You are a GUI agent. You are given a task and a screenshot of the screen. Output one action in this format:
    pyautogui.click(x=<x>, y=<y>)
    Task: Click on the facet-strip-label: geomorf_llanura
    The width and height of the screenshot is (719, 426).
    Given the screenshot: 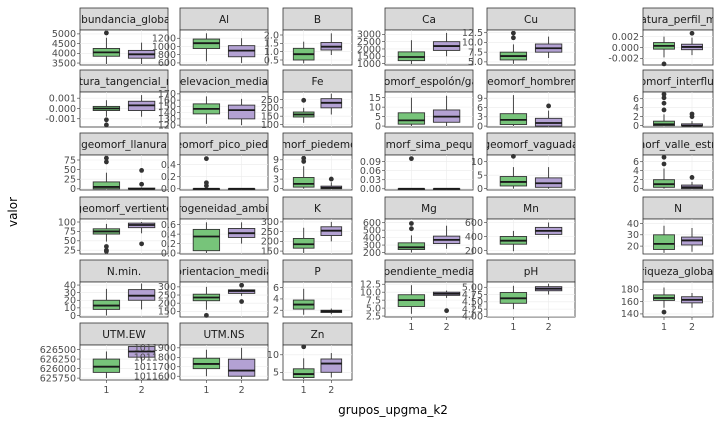 What is the action you would take?
    pyautogui.click(x=124, y=145)
    